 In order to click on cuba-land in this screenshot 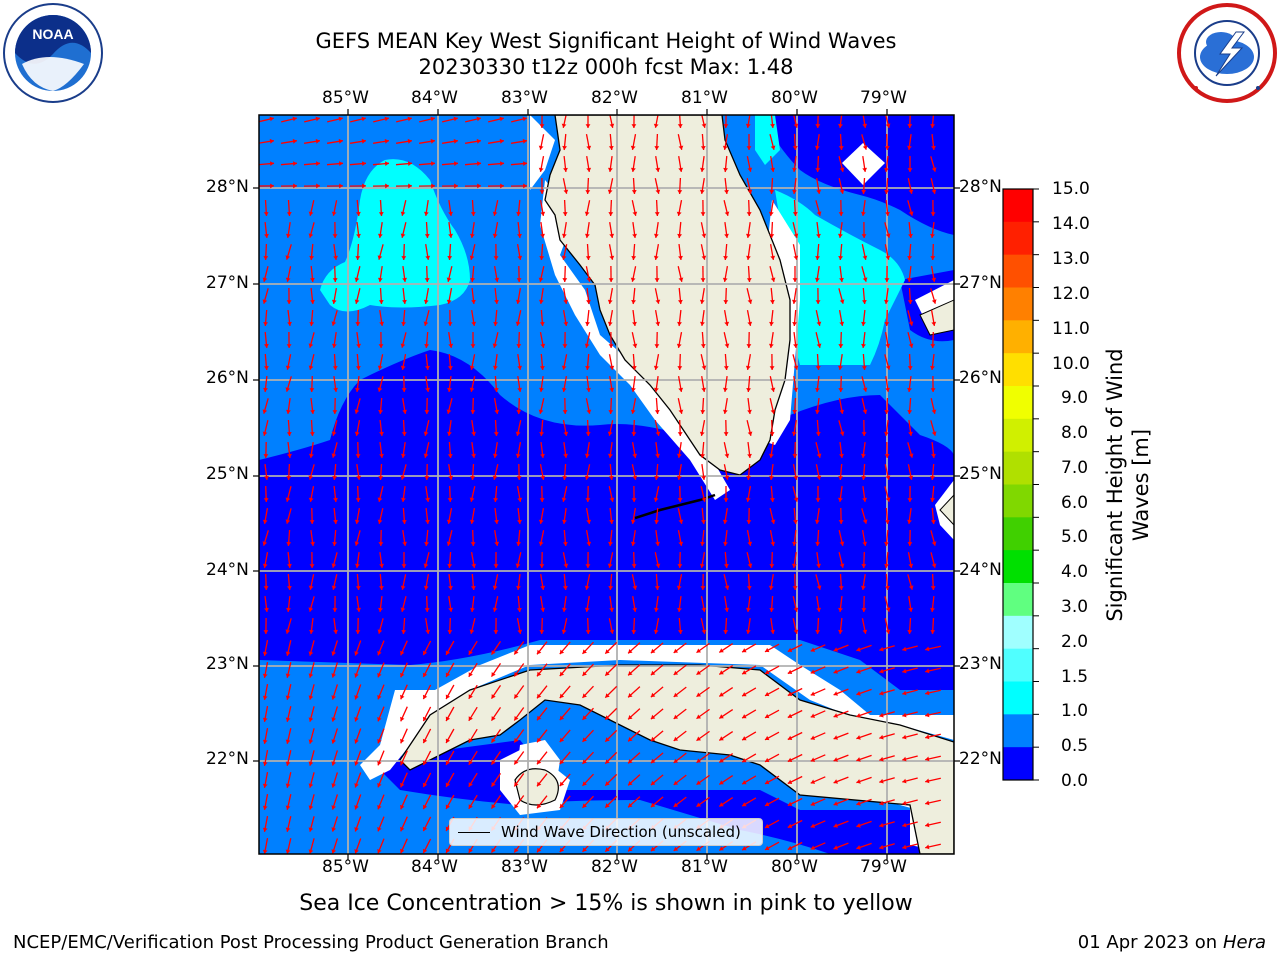, I will do `click(676, 759)`.